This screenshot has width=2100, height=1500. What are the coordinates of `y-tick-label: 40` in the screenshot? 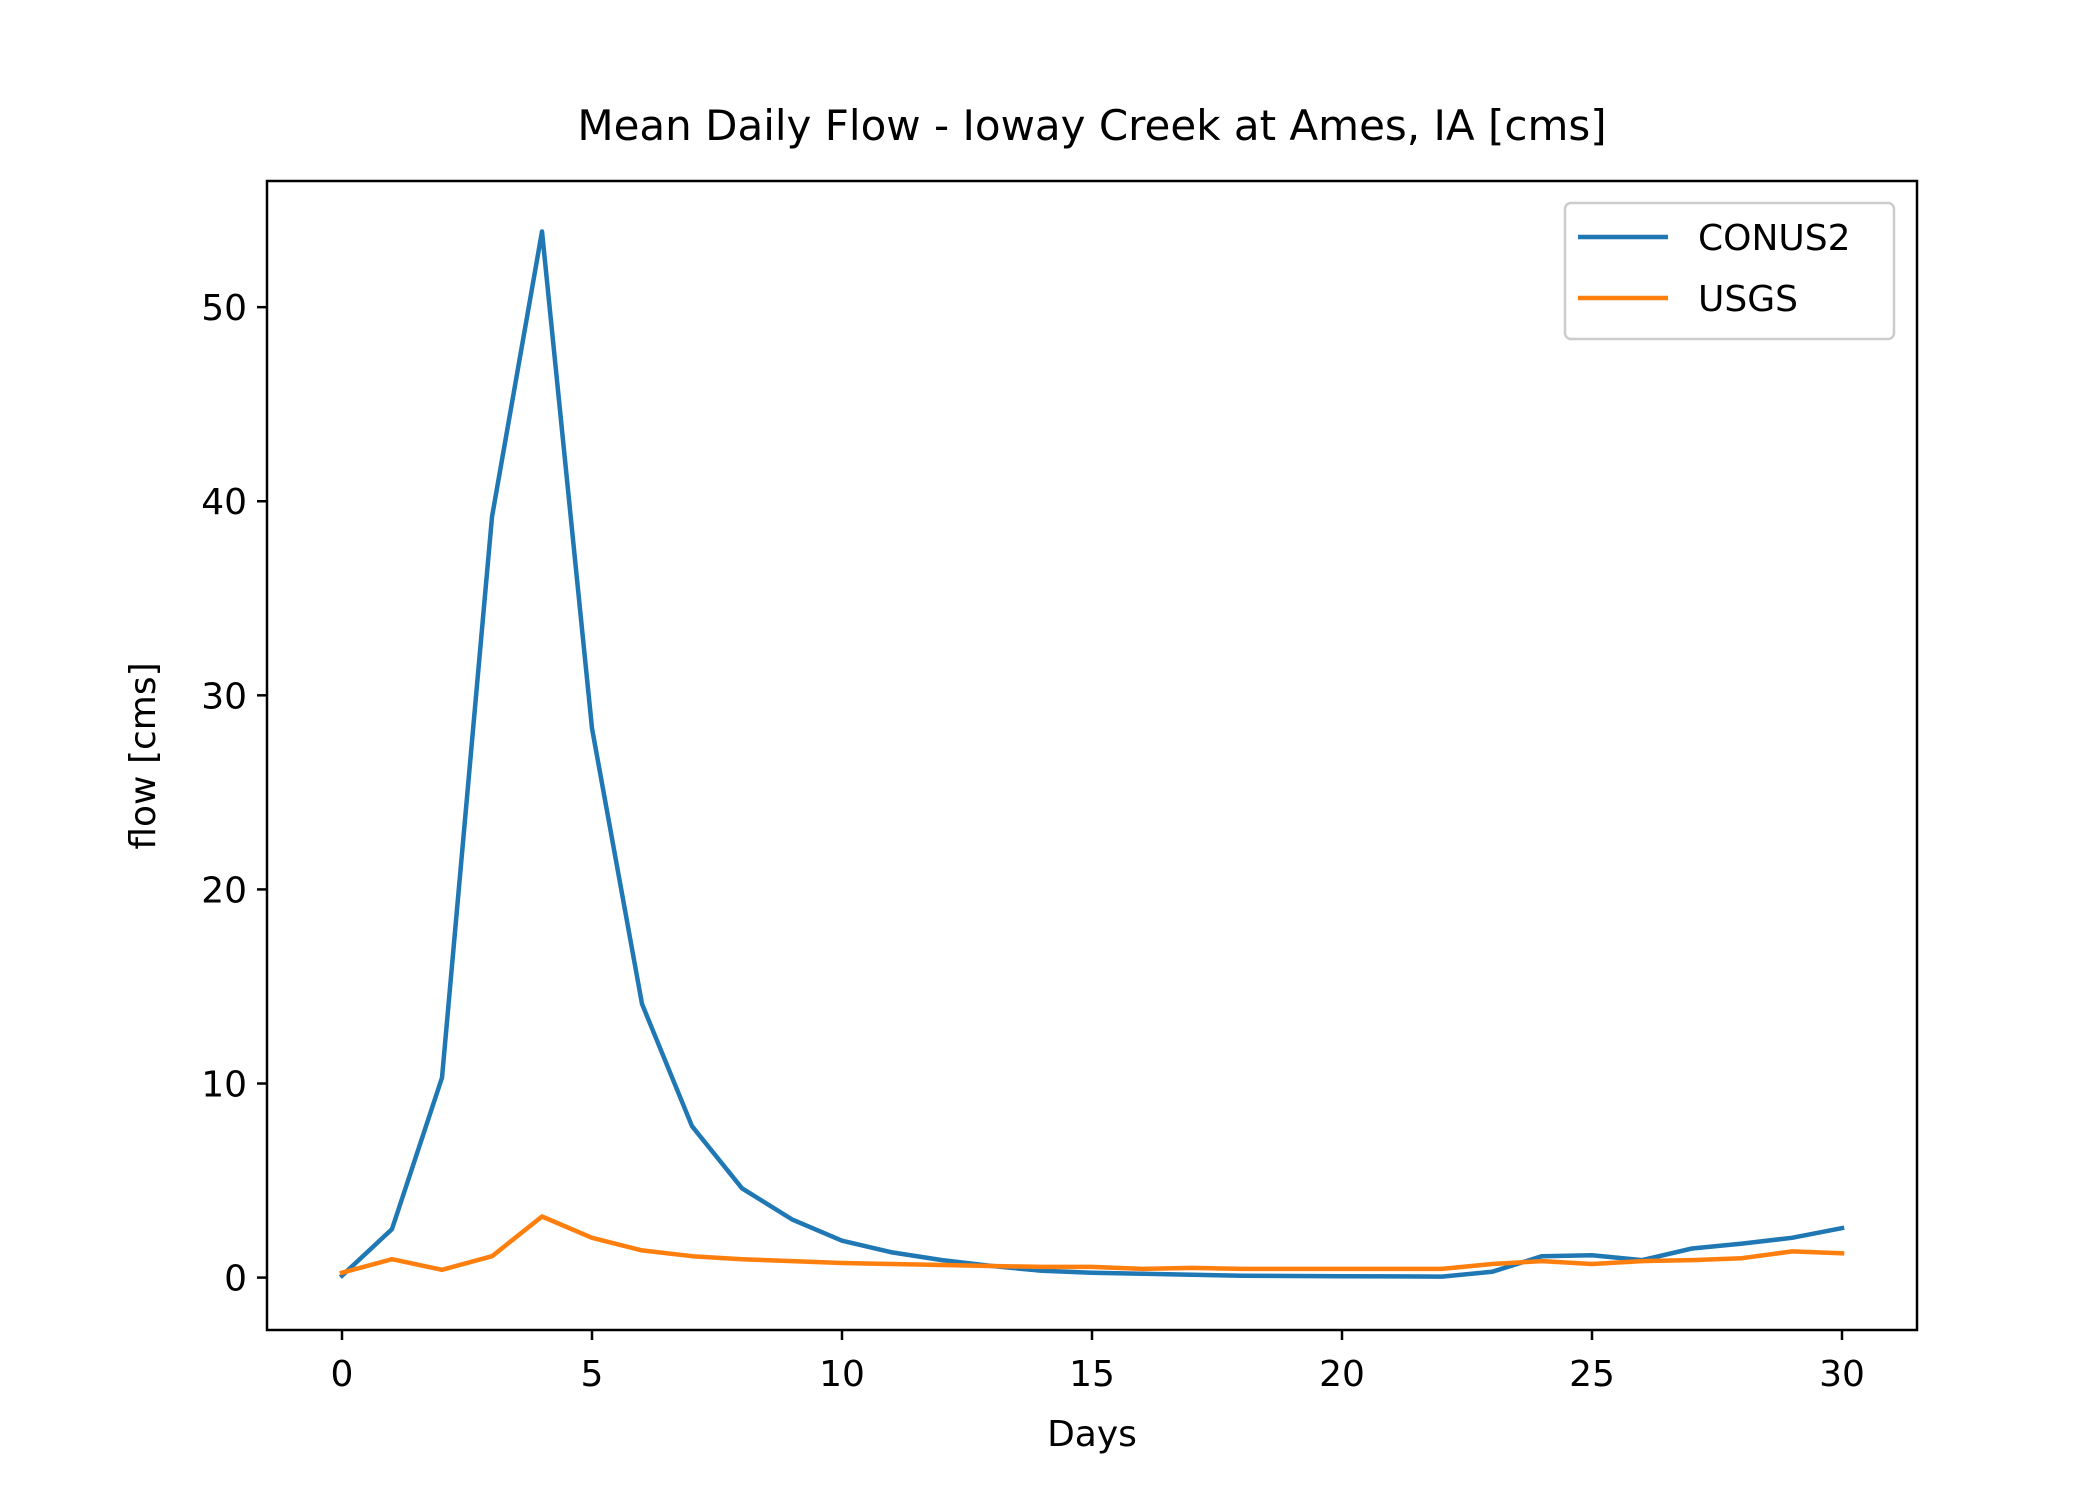 It's located at (224, 502).